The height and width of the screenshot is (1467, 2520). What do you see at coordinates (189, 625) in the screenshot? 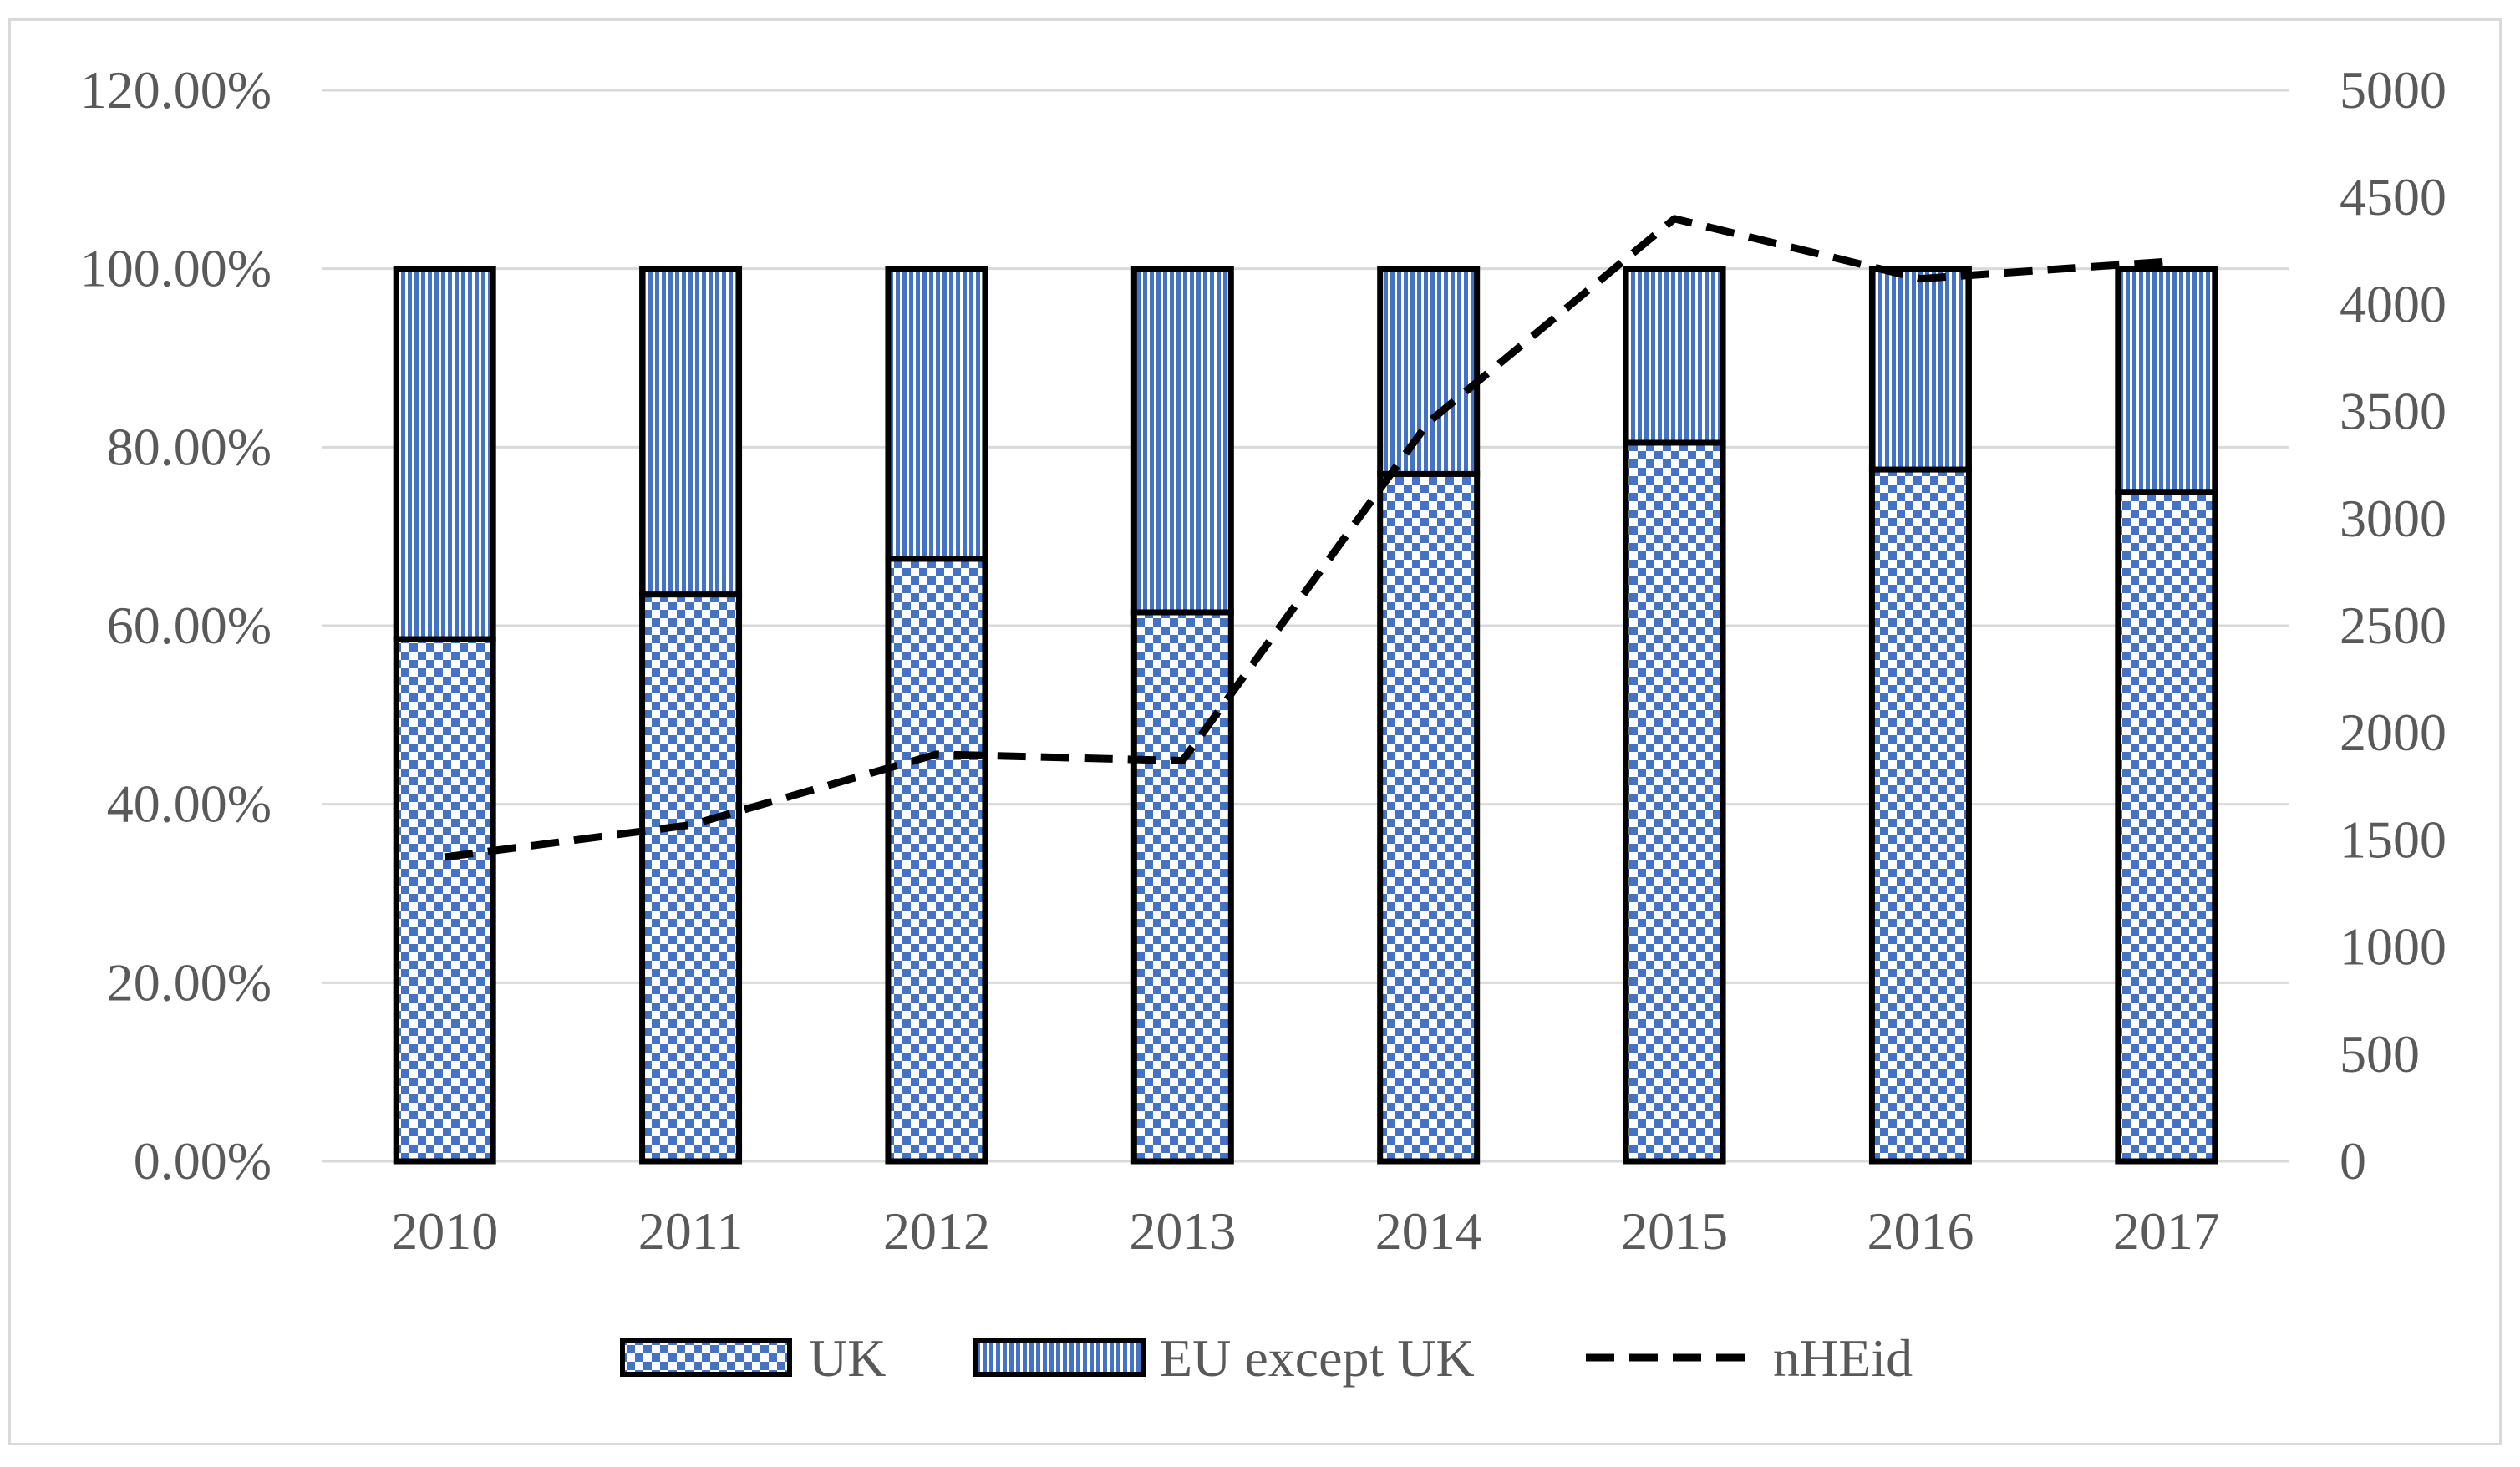
I see `left-tick-label: 60.00%` at bounding box center [189, 625].